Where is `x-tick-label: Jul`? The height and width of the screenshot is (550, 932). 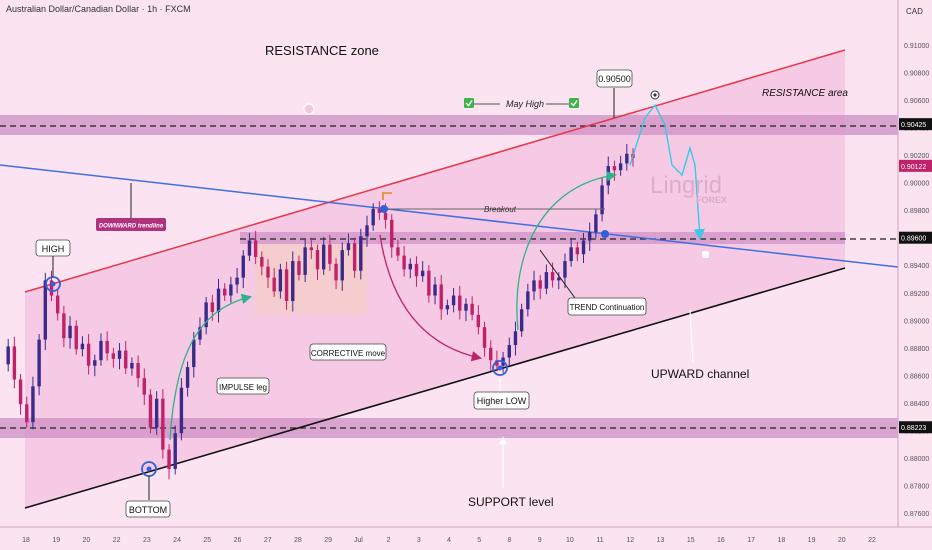
x-tick-label: Jul is located at coordinates (358, 540).